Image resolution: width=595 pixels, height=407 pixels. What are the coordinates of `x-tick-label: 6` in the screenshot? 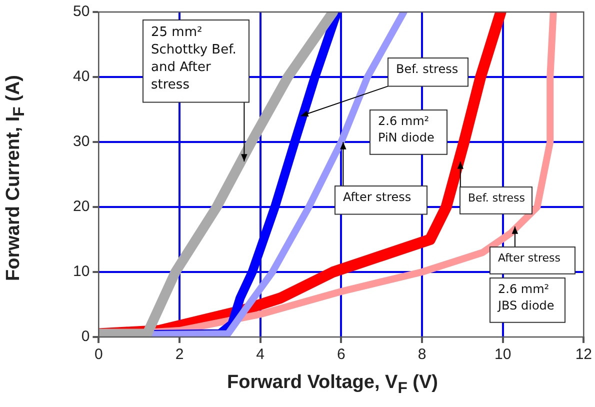 It's located at (341, 355).